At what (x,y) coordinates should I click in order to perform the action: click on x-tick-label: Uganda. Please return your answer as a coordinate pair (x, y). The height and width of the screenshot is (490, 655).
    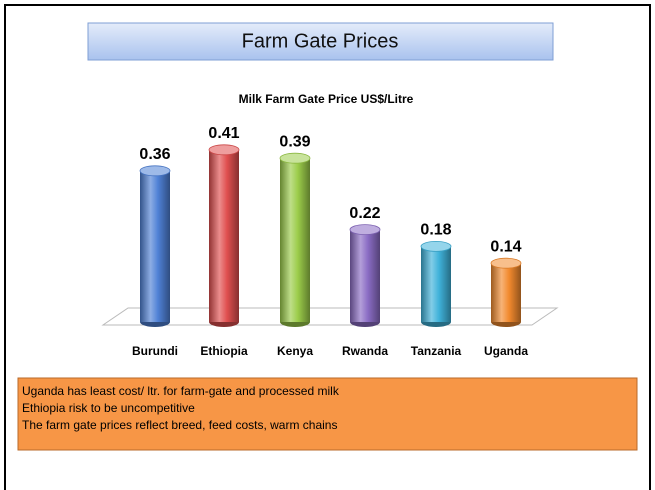
    Looking at the image, I should click on (506, 351).